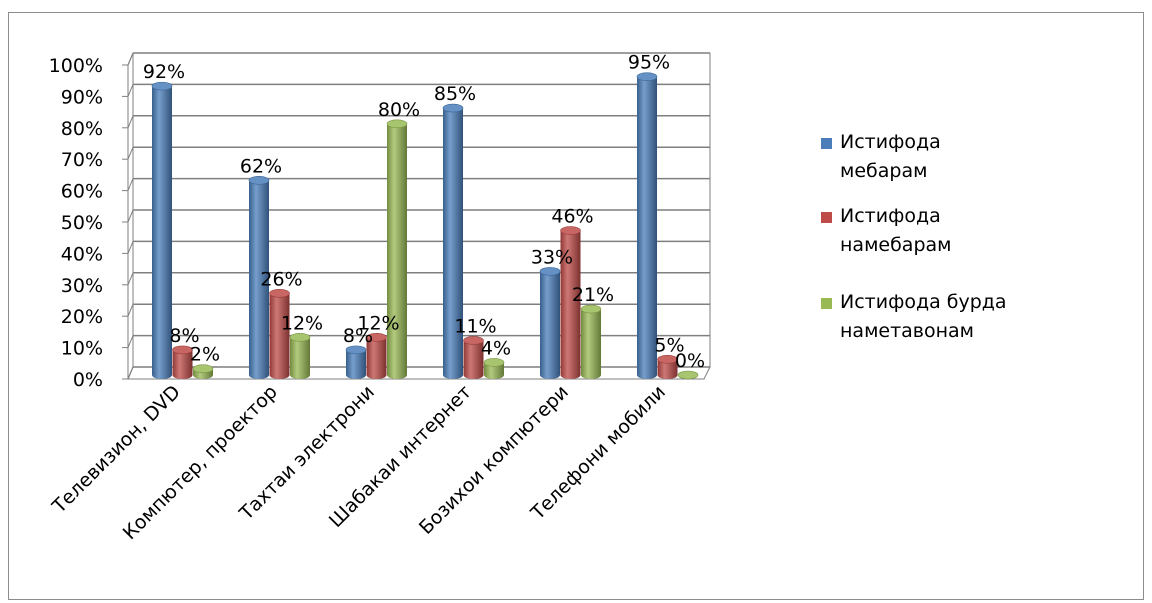 This screenshot has height=603, width=1152. What do you see at coordinates (82, 129) in the screenshot?
I see `y-tick-label: 80%` at bounding box center [82, 129].